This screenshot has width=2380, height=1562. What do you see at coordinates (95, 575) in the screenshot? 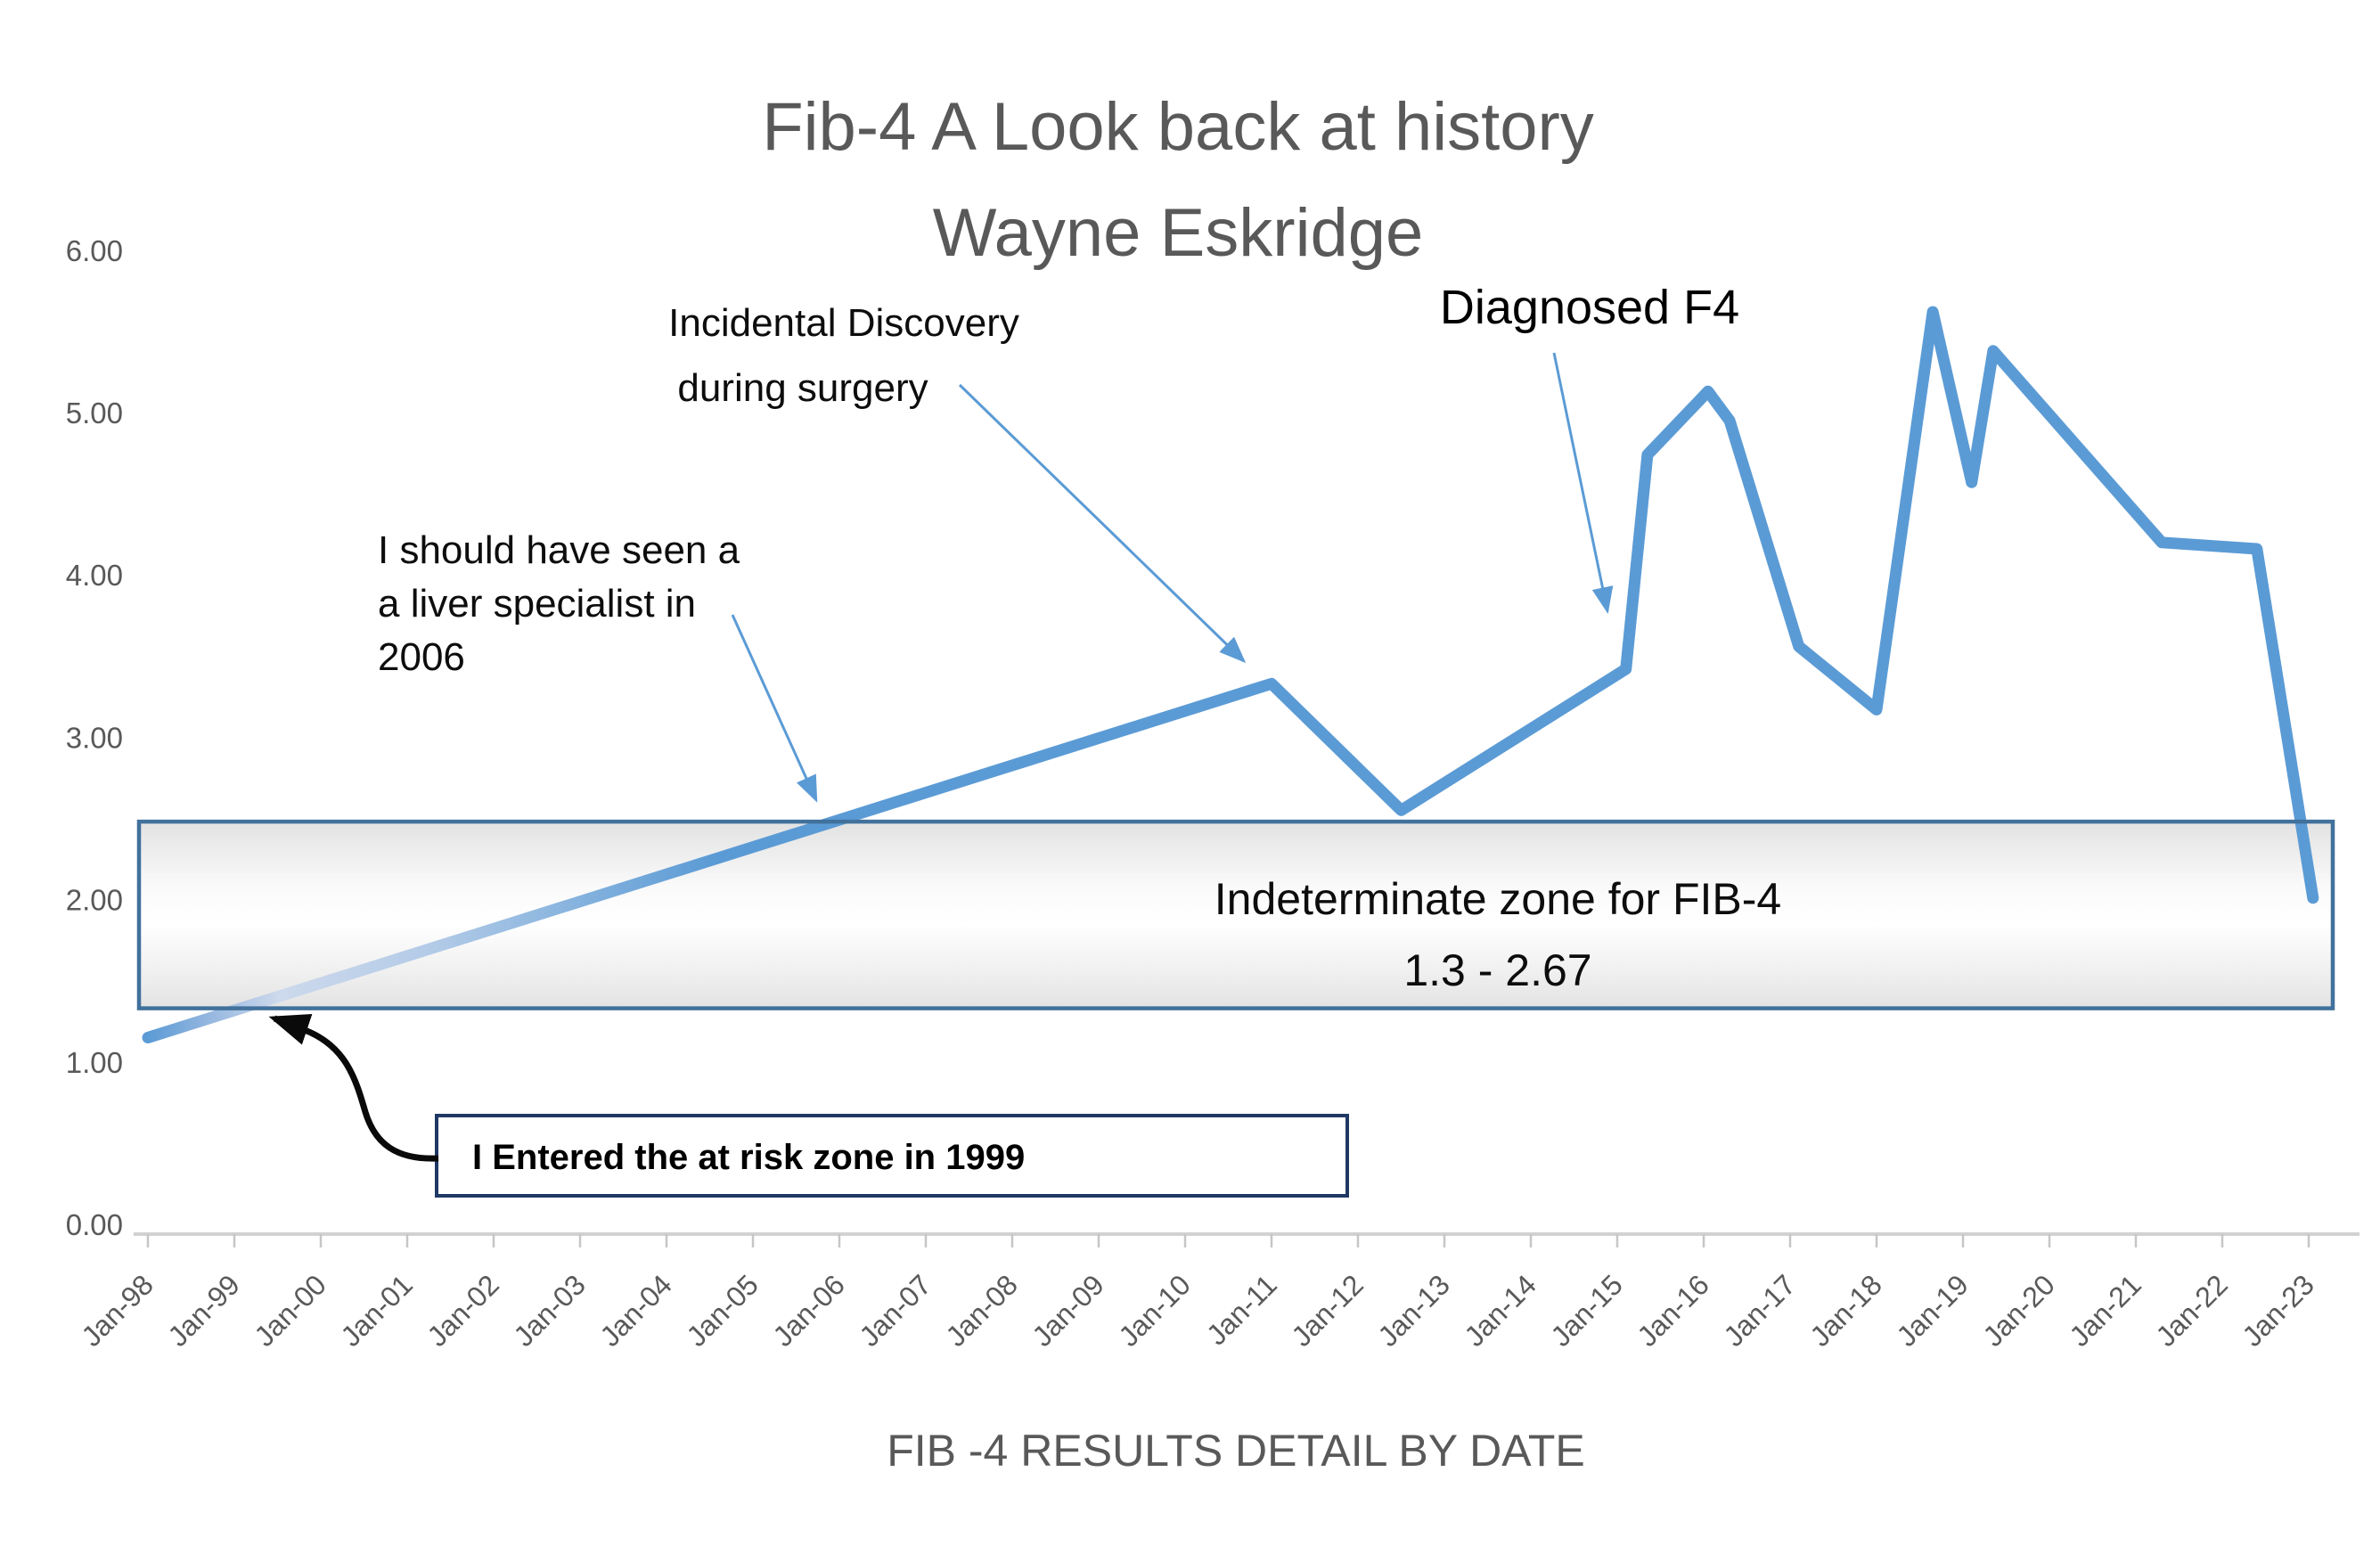
I see `y-tick-label: 4.00` at bounding box center [95, 575].